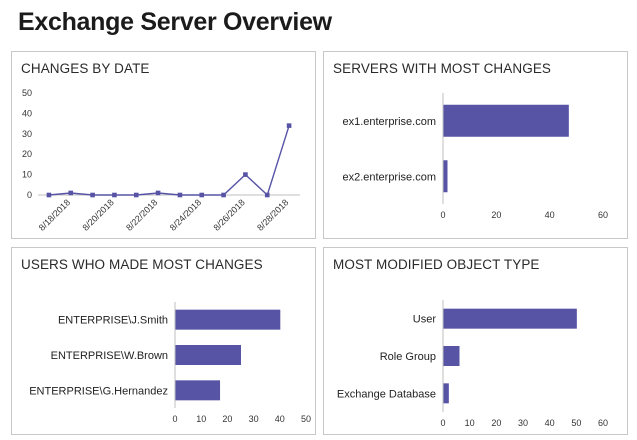 Image resolution: width=637 pixels, height=440 pixels. What do you see at coordinates (185, 214) in the screenshot?
I see `x-tick-label: 8/24/2018` at bounding box center [185, 214].